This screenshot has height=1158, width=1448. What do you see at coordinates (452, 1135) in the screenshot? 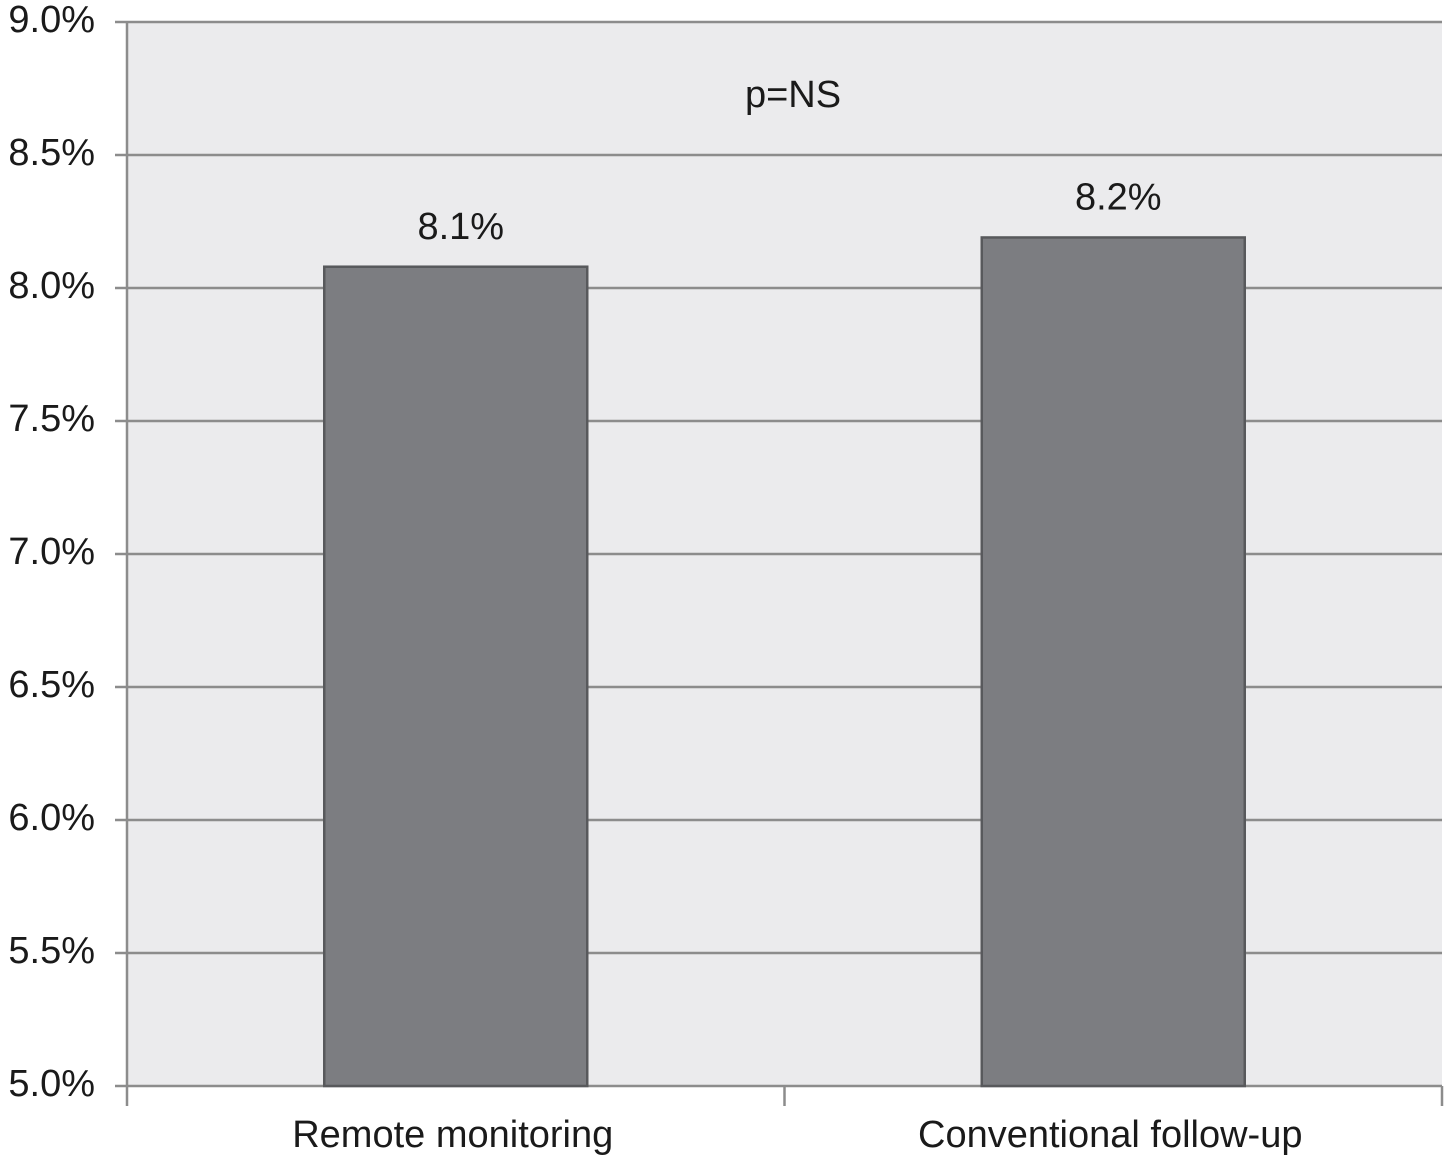
I see `x-tick-label: Remote monitoring` at bounding box center [452, 1135].